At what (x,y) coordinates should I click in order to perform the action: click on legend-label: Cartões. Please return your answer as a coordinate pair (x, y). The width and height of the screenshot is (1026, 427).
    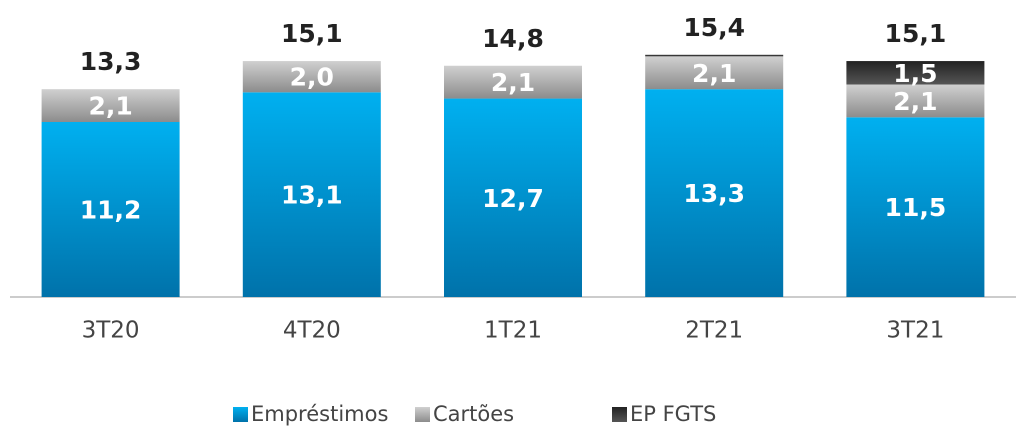
    Looking at the image, I should click on (473, 414).